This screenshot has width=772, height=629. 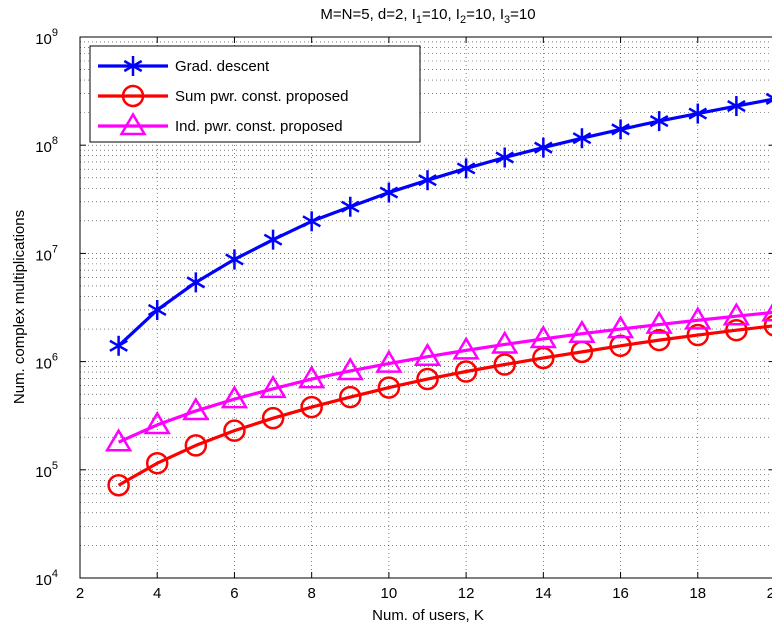 What do you see at coordinates (80, 593) in the screenshot?
I see `x-tick-label: 2` at bounding box center [80, 593].